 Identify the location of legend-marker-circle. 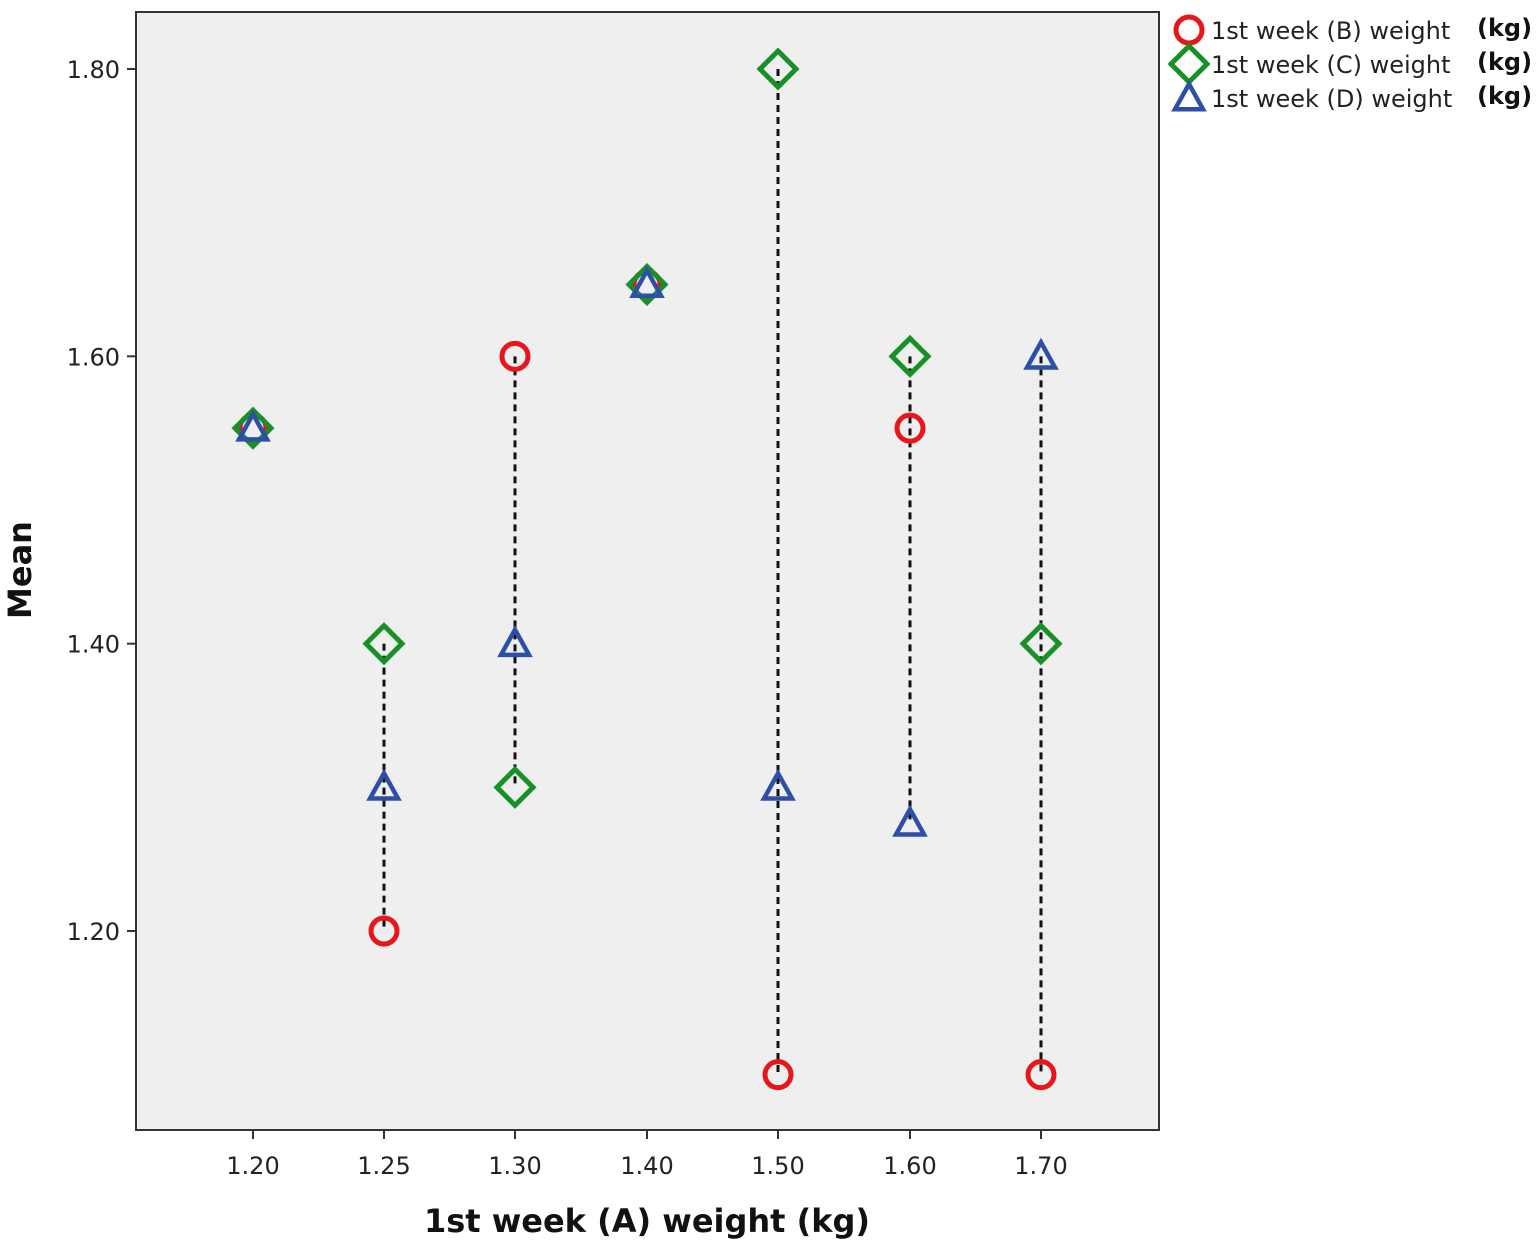
(1189, 30).